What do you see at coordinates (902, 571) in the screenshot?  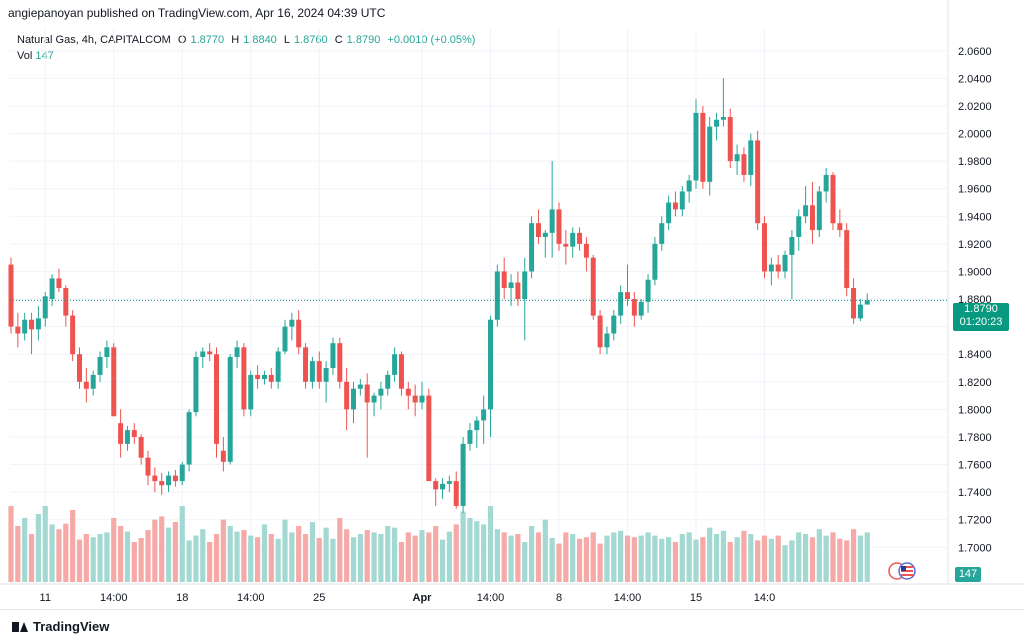 I see `flag-icon` at bounding box center [902, 571].